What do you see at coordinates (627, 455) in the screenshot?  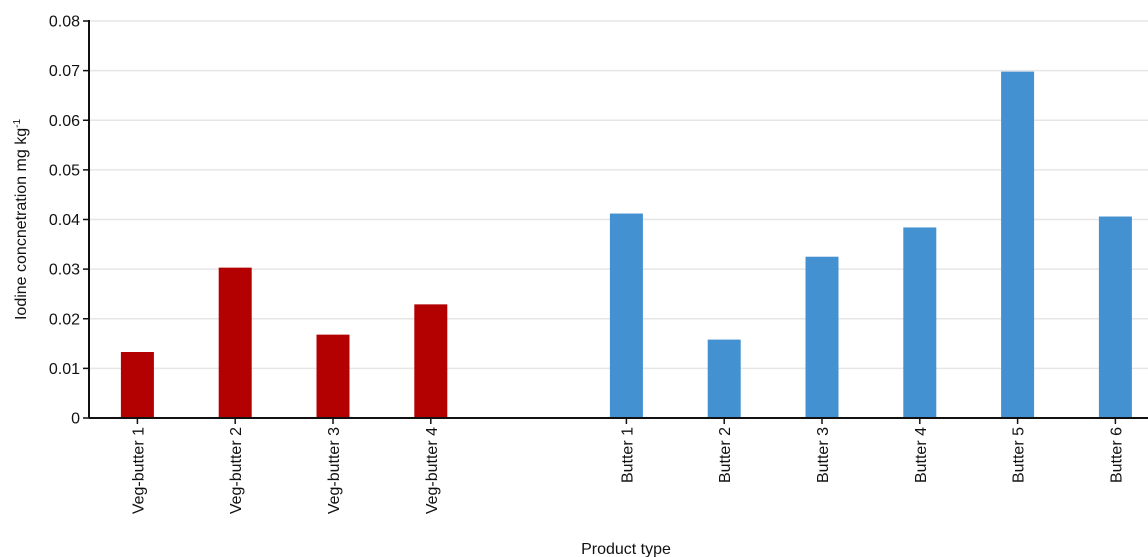 I see `x-tick-label: Butter 1` at bounding box center [627, 455].